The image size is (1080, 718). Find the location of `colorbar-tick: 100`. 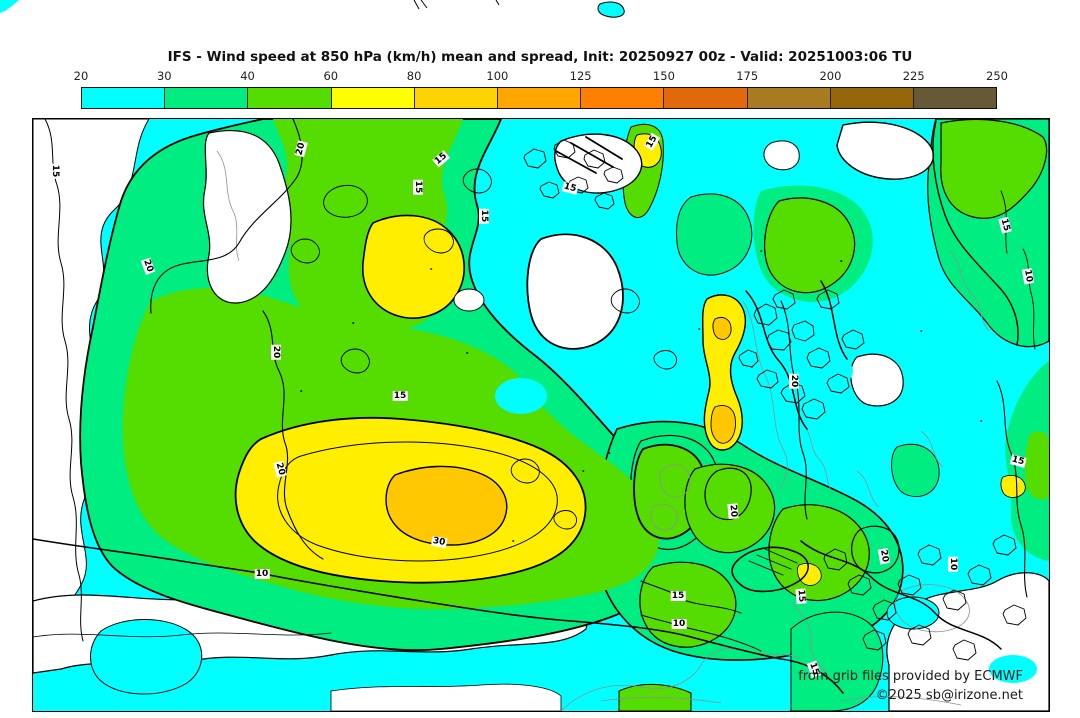

colorbar-tick: 100 is located at coordinates (497, 76).